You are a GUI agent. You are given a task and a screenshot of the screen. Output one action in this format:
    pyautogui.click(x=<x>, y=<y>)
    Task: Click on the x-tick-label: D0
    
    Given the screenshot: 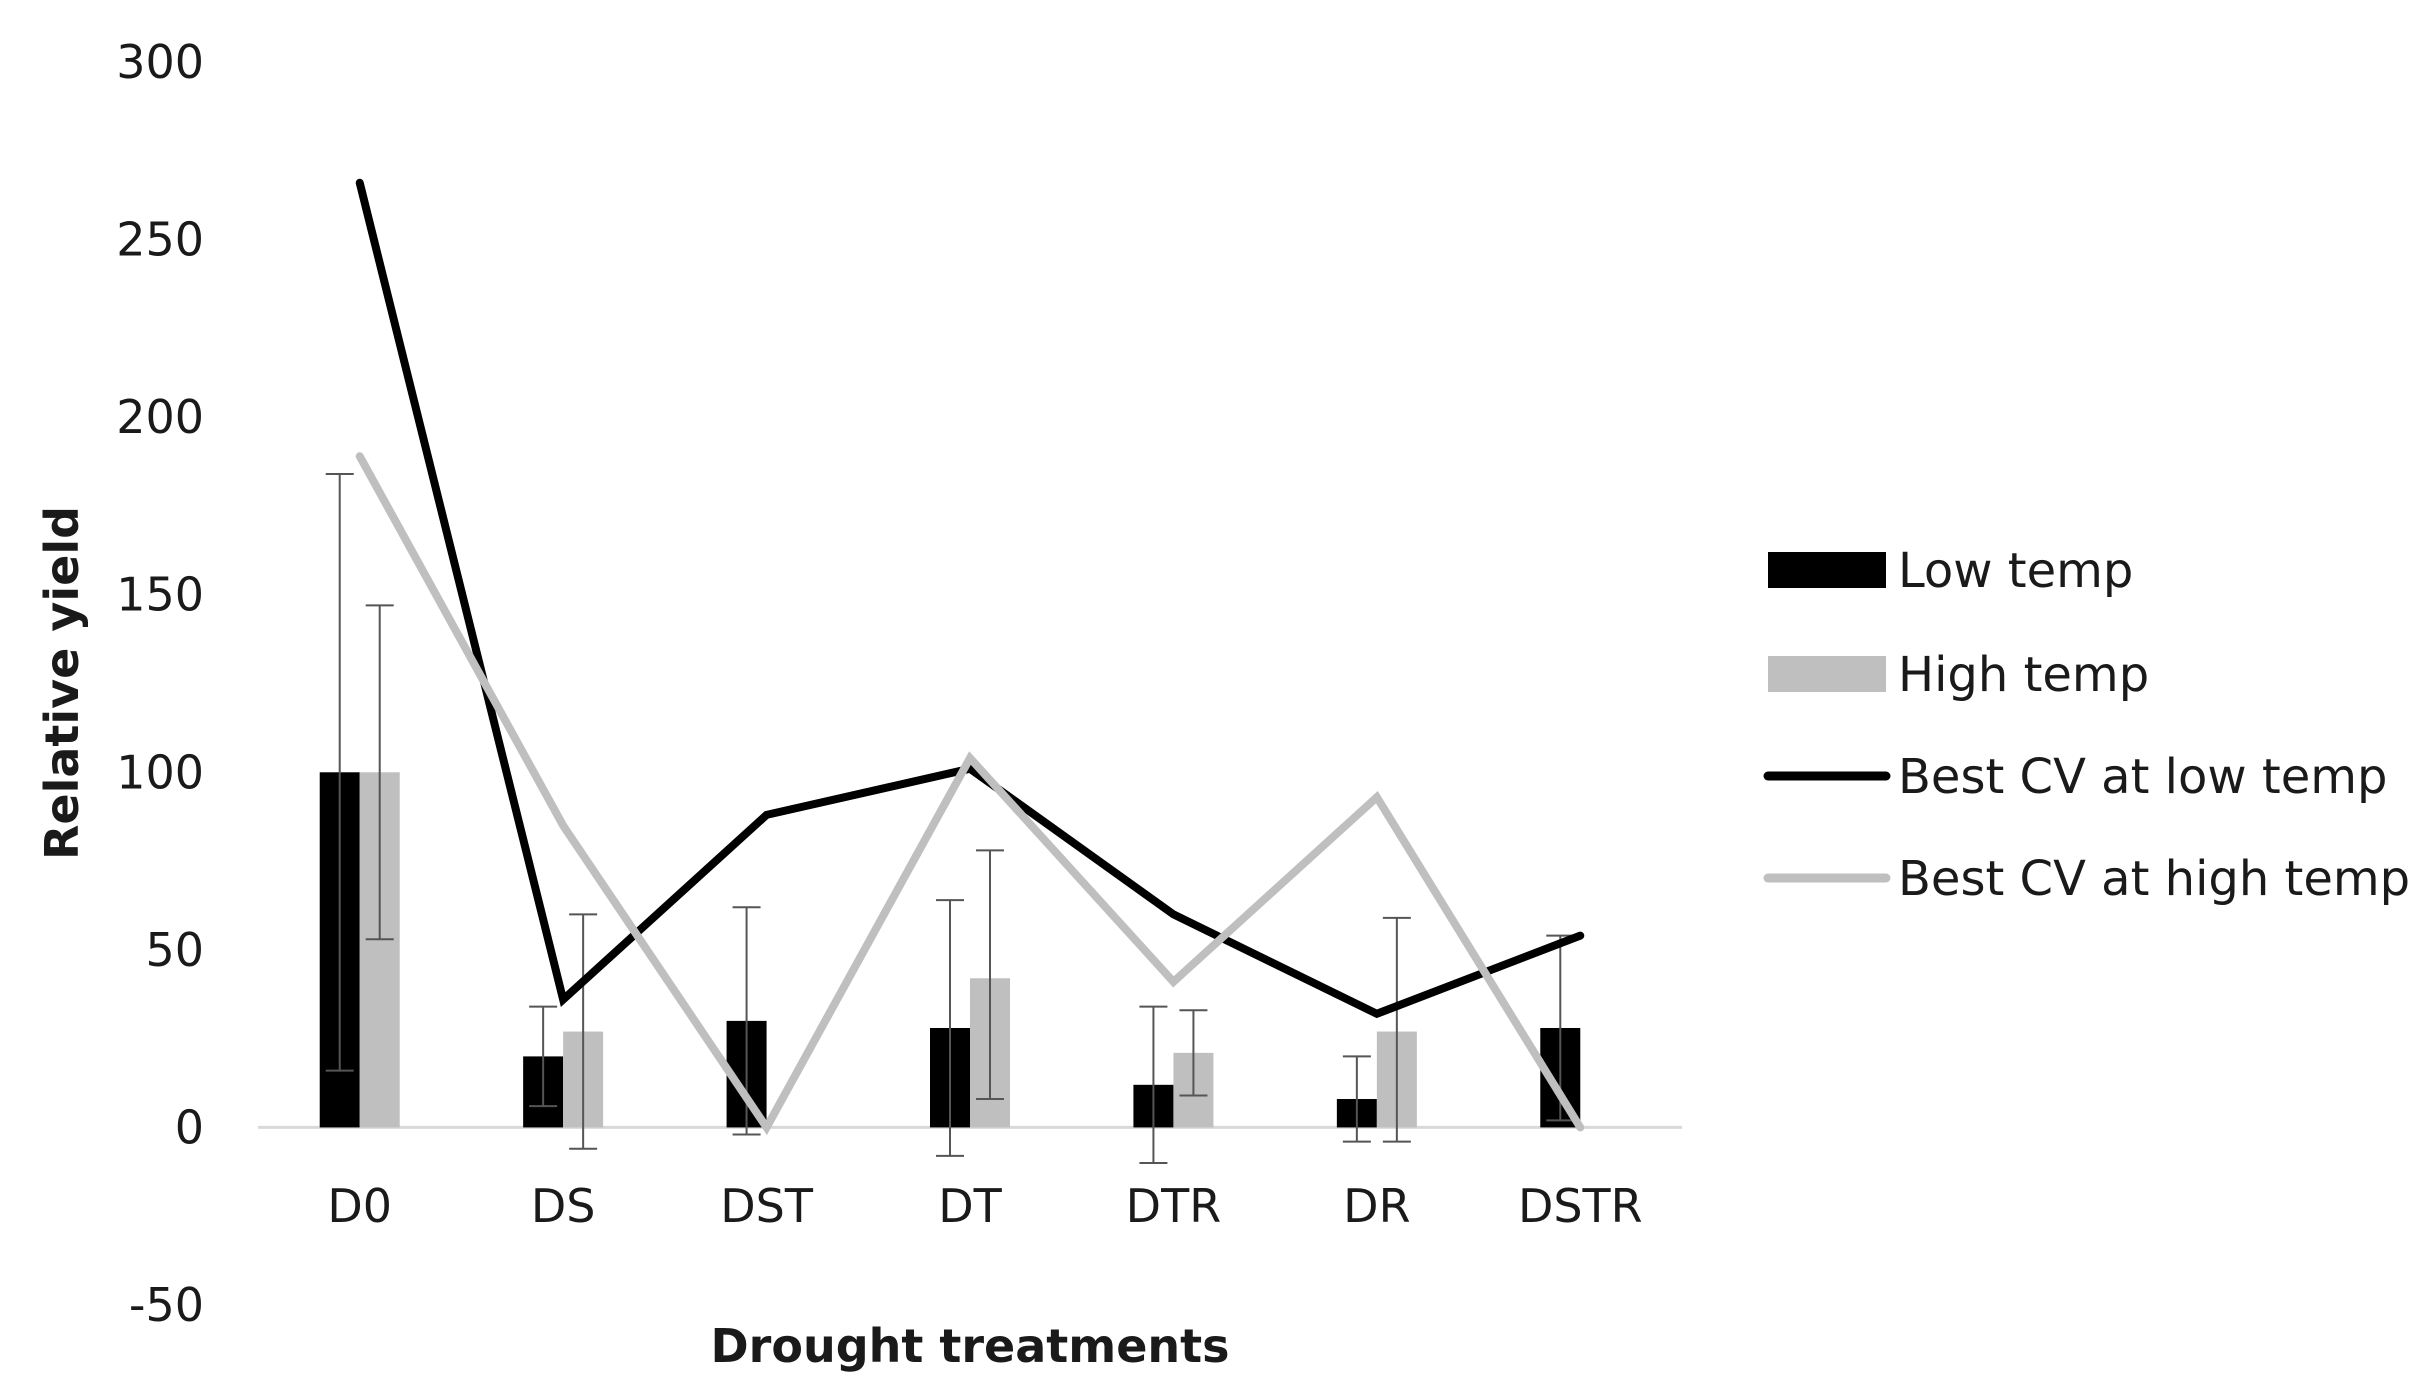 What is the action you would take?
    pyautogui.click(x=359, y=1206)
    